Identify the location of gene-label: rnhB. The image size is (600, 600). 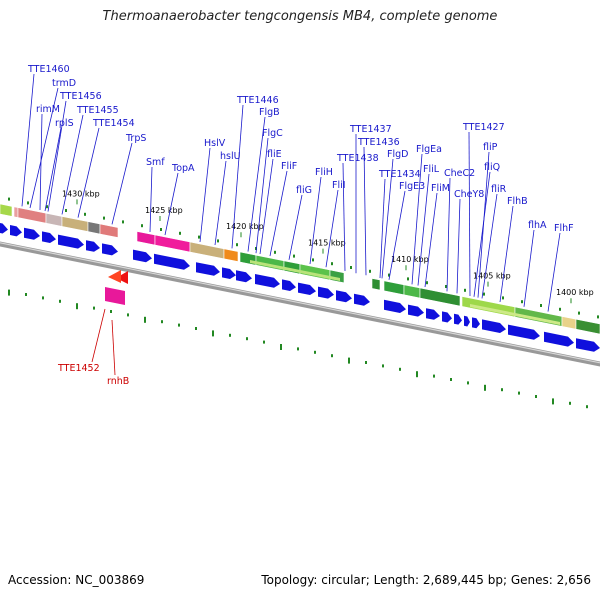
(118, 381).